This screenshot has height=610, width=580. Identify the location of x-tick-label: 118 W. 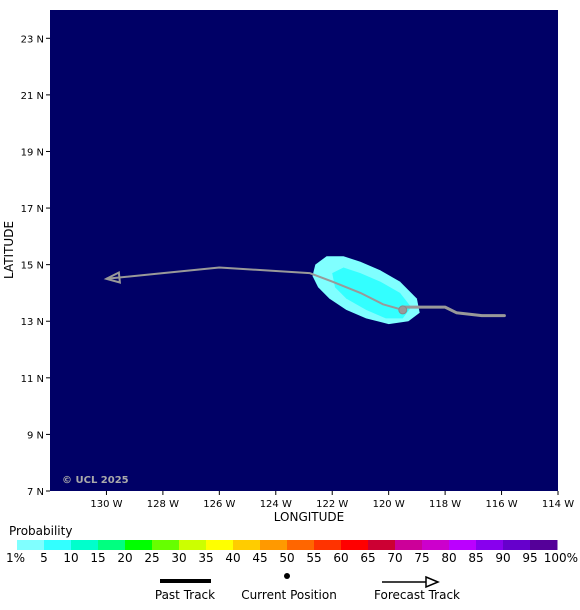
(445, 504).